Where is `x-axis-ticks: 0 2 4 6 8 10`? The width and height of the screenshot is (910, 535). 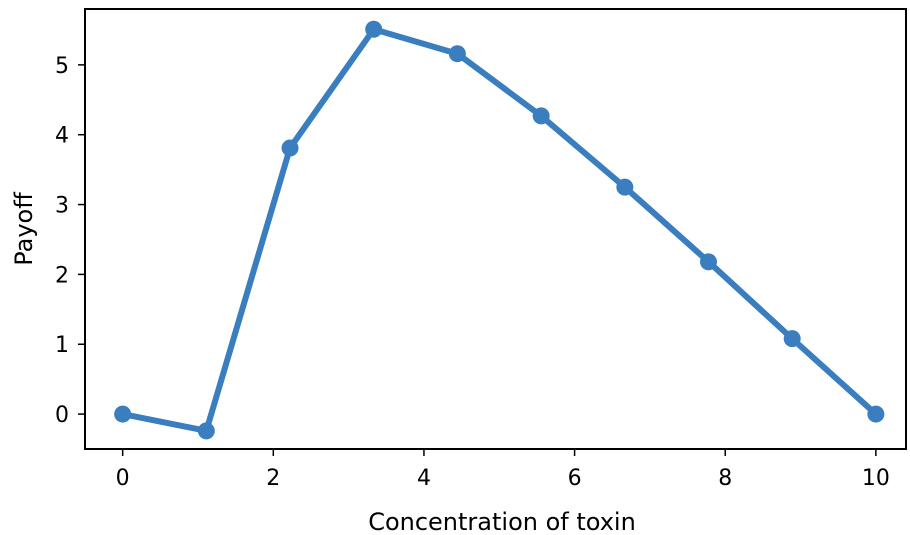 x-axis-ticks: 0 2 4 6 8 10 is located at coordinates (503, 470).